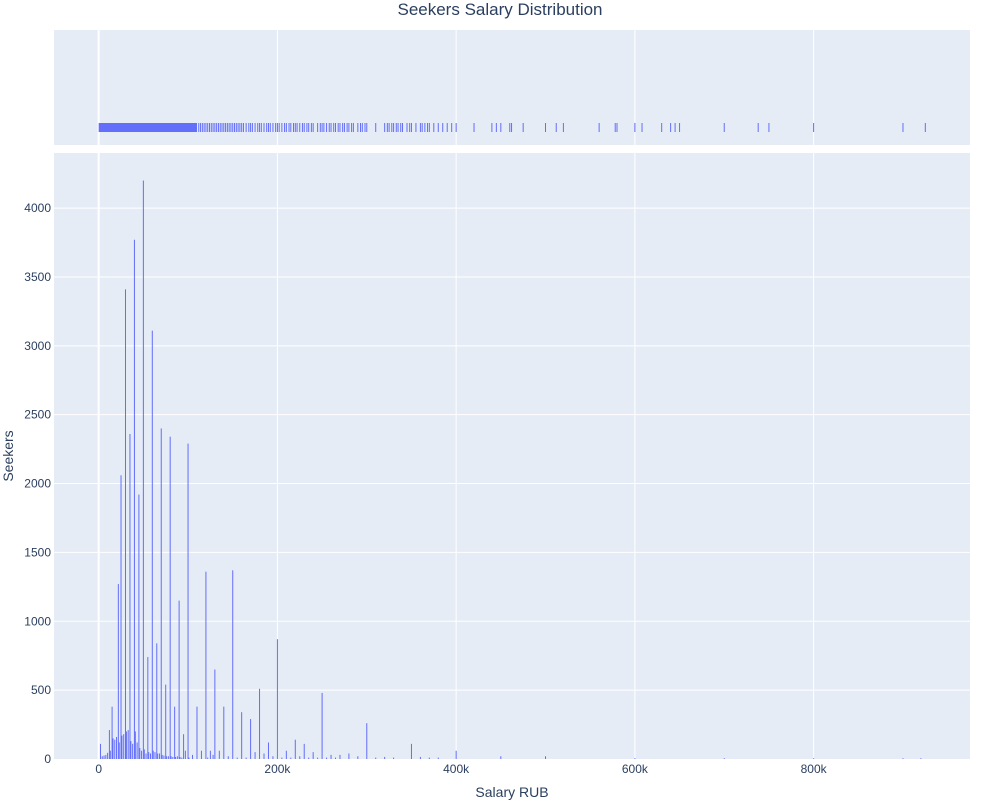 The height and width of the screenshot is (800, 1000). I want to click on rug-marks, so click(512, 127).